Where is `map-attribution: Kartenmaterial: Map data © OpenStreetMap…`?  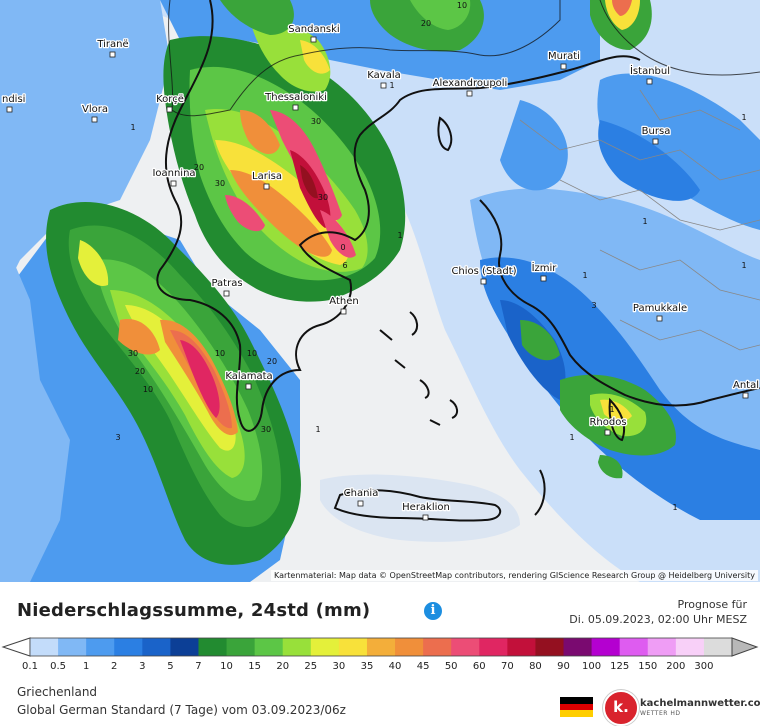 map-attribution: Kartenmaterial: Map data © OpenStreetMap… is located at coordinates (514, 575).